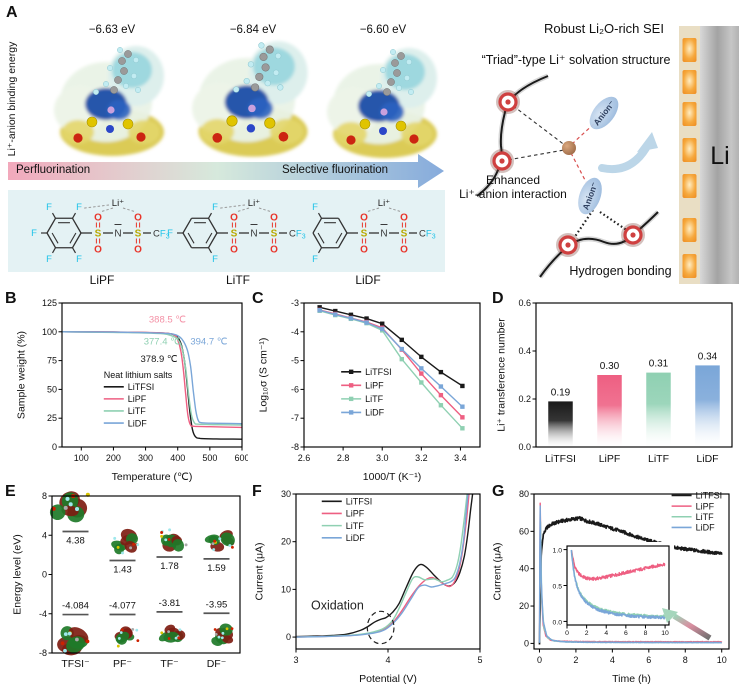 The width and height of the screenshot is (739, 685). What do you see at coordinates (167, 320) in the screenshot?
I see `svg-text: 388.5 ℃` at bounding box center [167, 320].